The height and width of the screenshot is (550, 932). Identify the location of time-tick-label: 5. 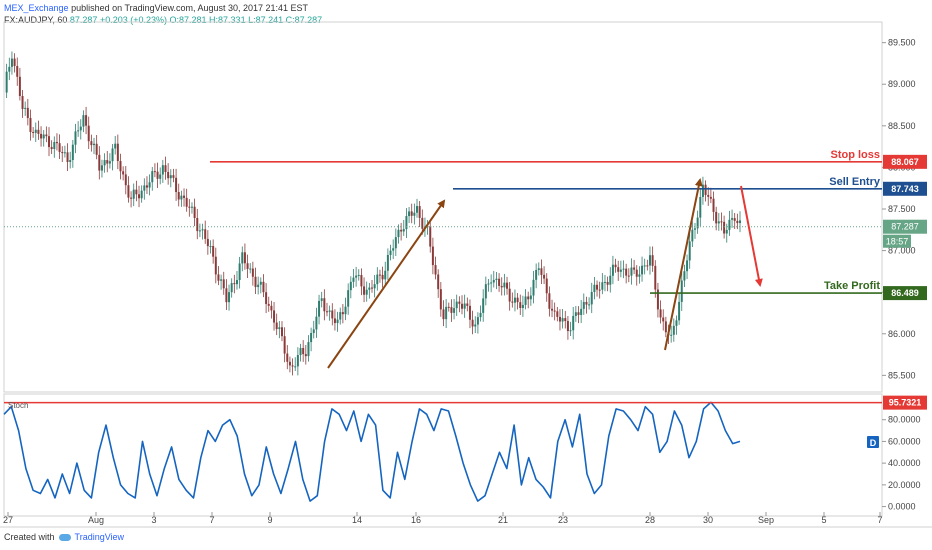
(823, 520).